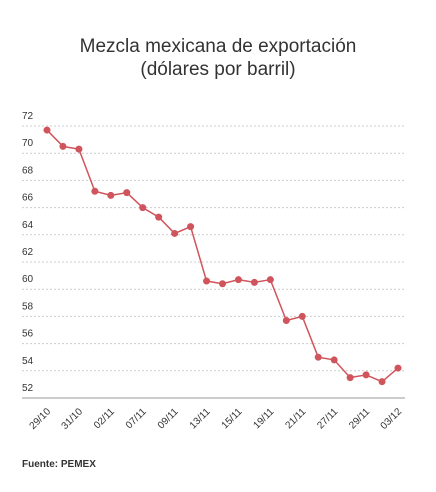  I want to click on chart-title: Mezcla mexicana de exportación, so click(218, 46).